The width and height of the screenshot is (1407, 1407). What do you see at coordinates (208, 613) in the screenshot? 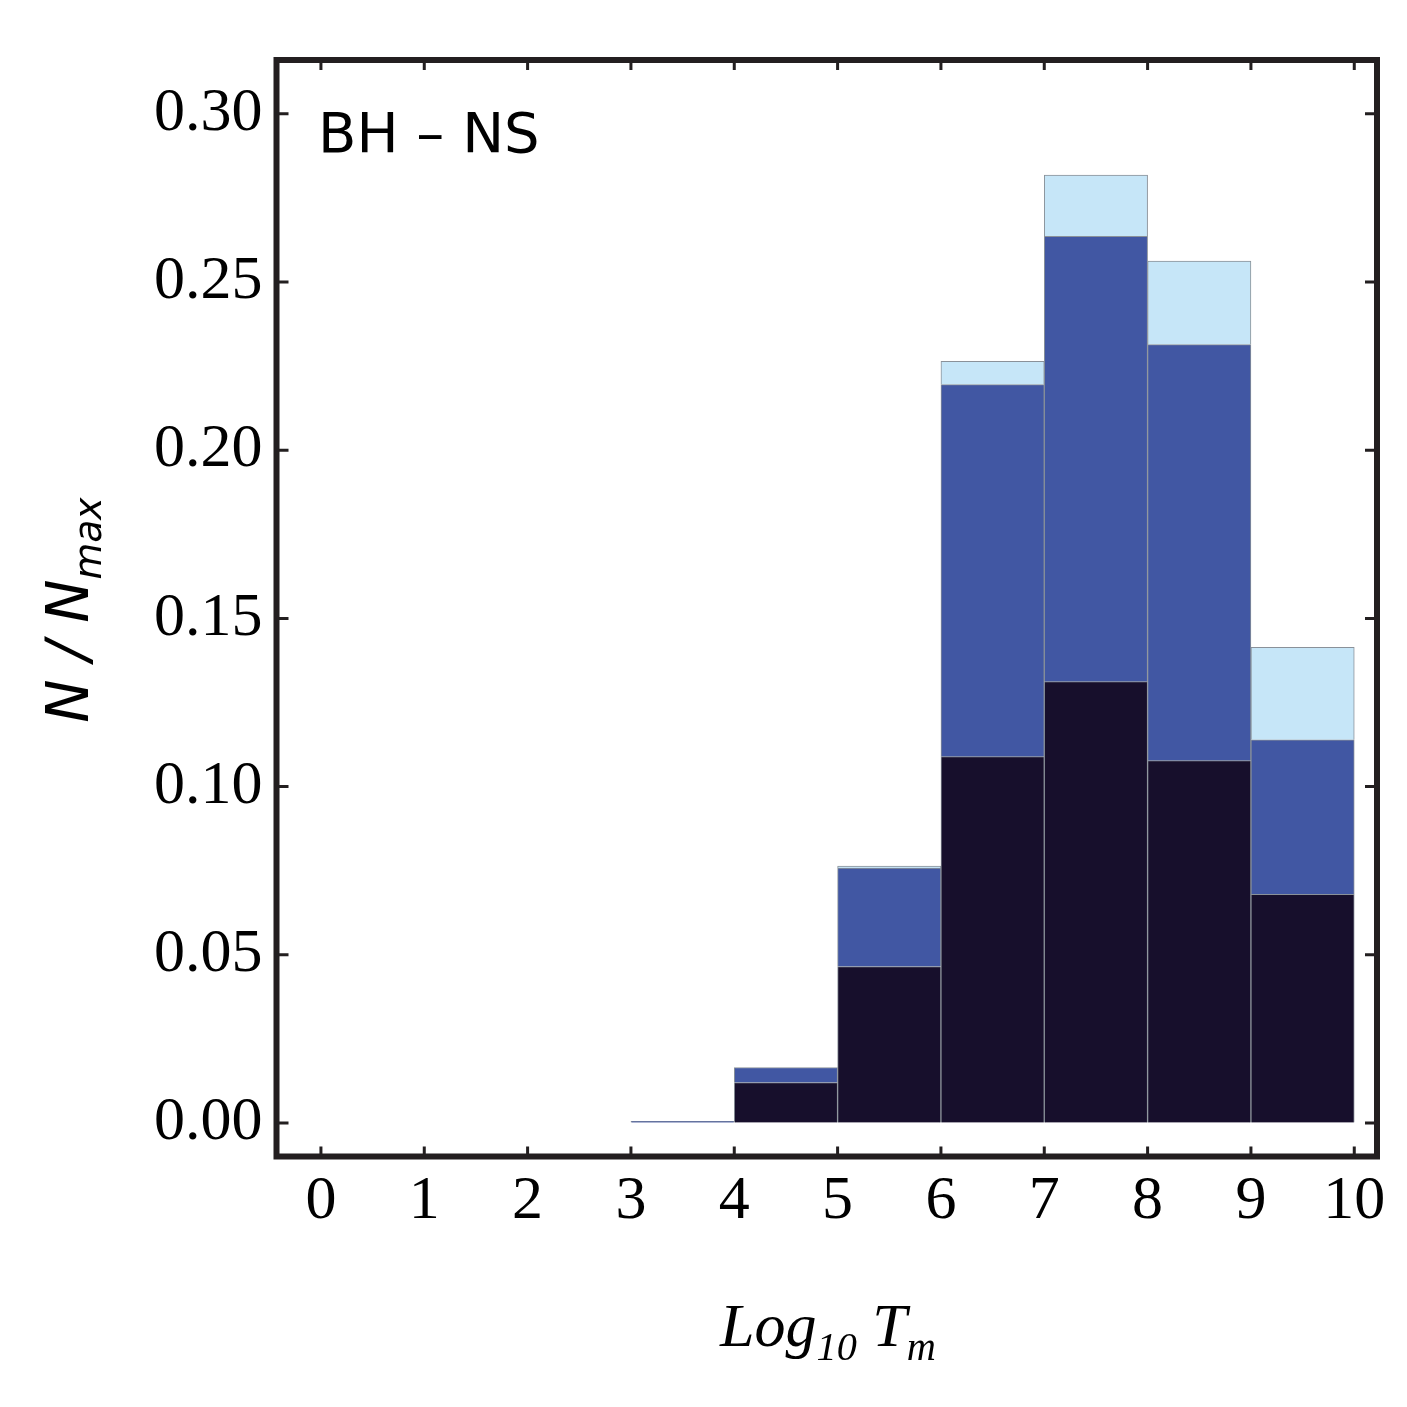
I see `y-tick-label: 0.15` at bounding box center [208, 613].